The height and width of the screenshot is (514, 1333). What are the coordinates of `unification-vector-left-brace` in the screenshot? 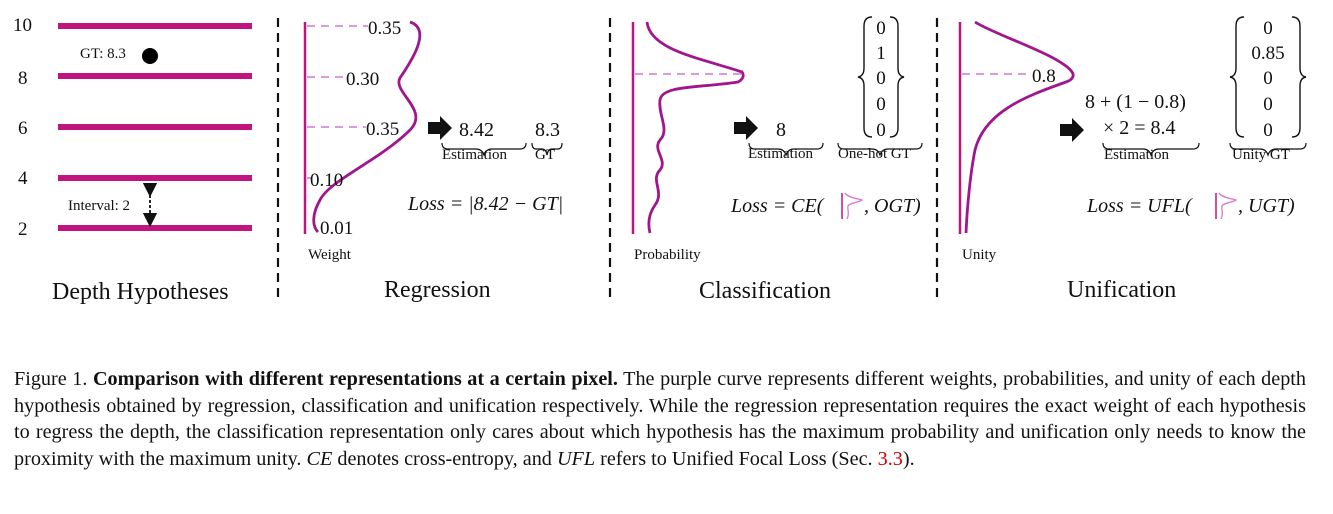 It's located at (1237, 77).